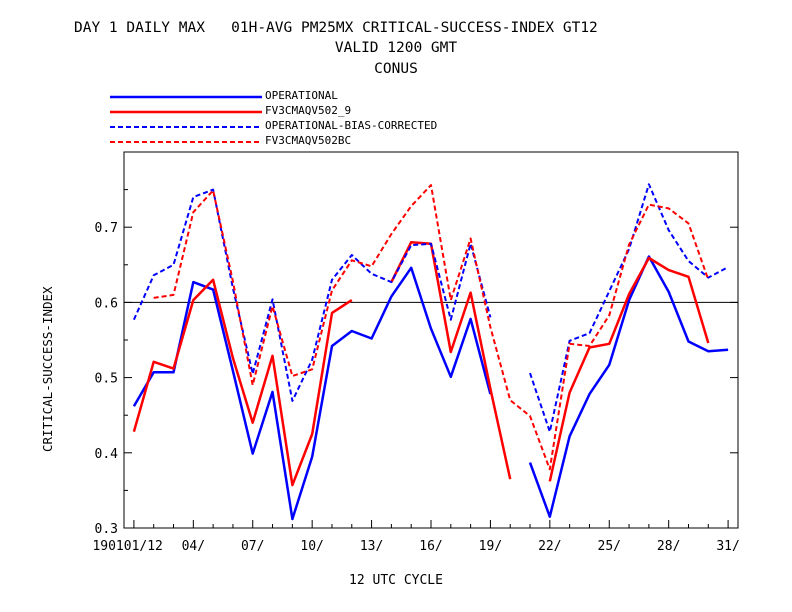 The image size is (792, 612). What do you see at coordinates (106, 379) in the screenshot?
I see `y-tick-label: 0.5` at bounding box center [106, 379].